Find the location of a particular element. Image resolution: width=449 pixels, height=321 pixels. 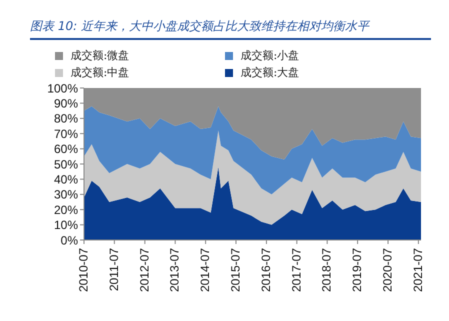

legend-label: 成交额:小盘 is located at coordinates (270, 55).